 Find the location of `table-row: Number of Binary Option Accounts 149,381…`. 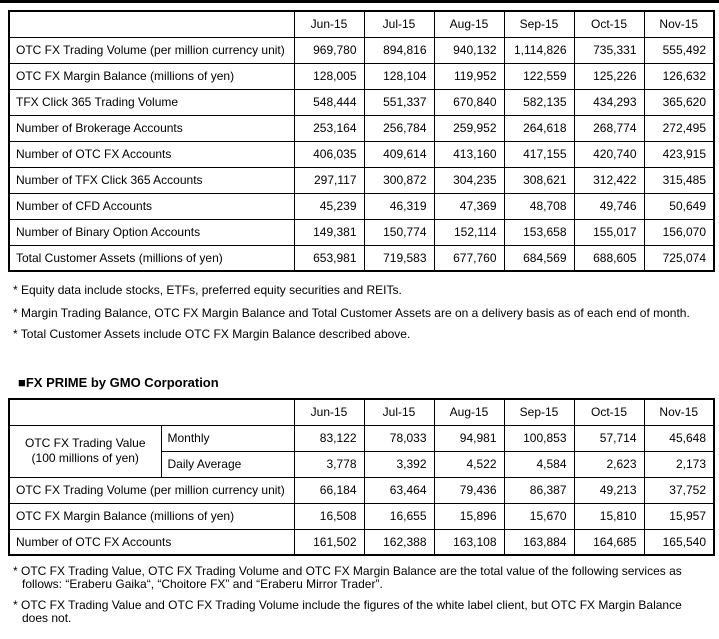

table-row: Number of Binary Option Accounts 149,381… is located at coordinates (361, 232).